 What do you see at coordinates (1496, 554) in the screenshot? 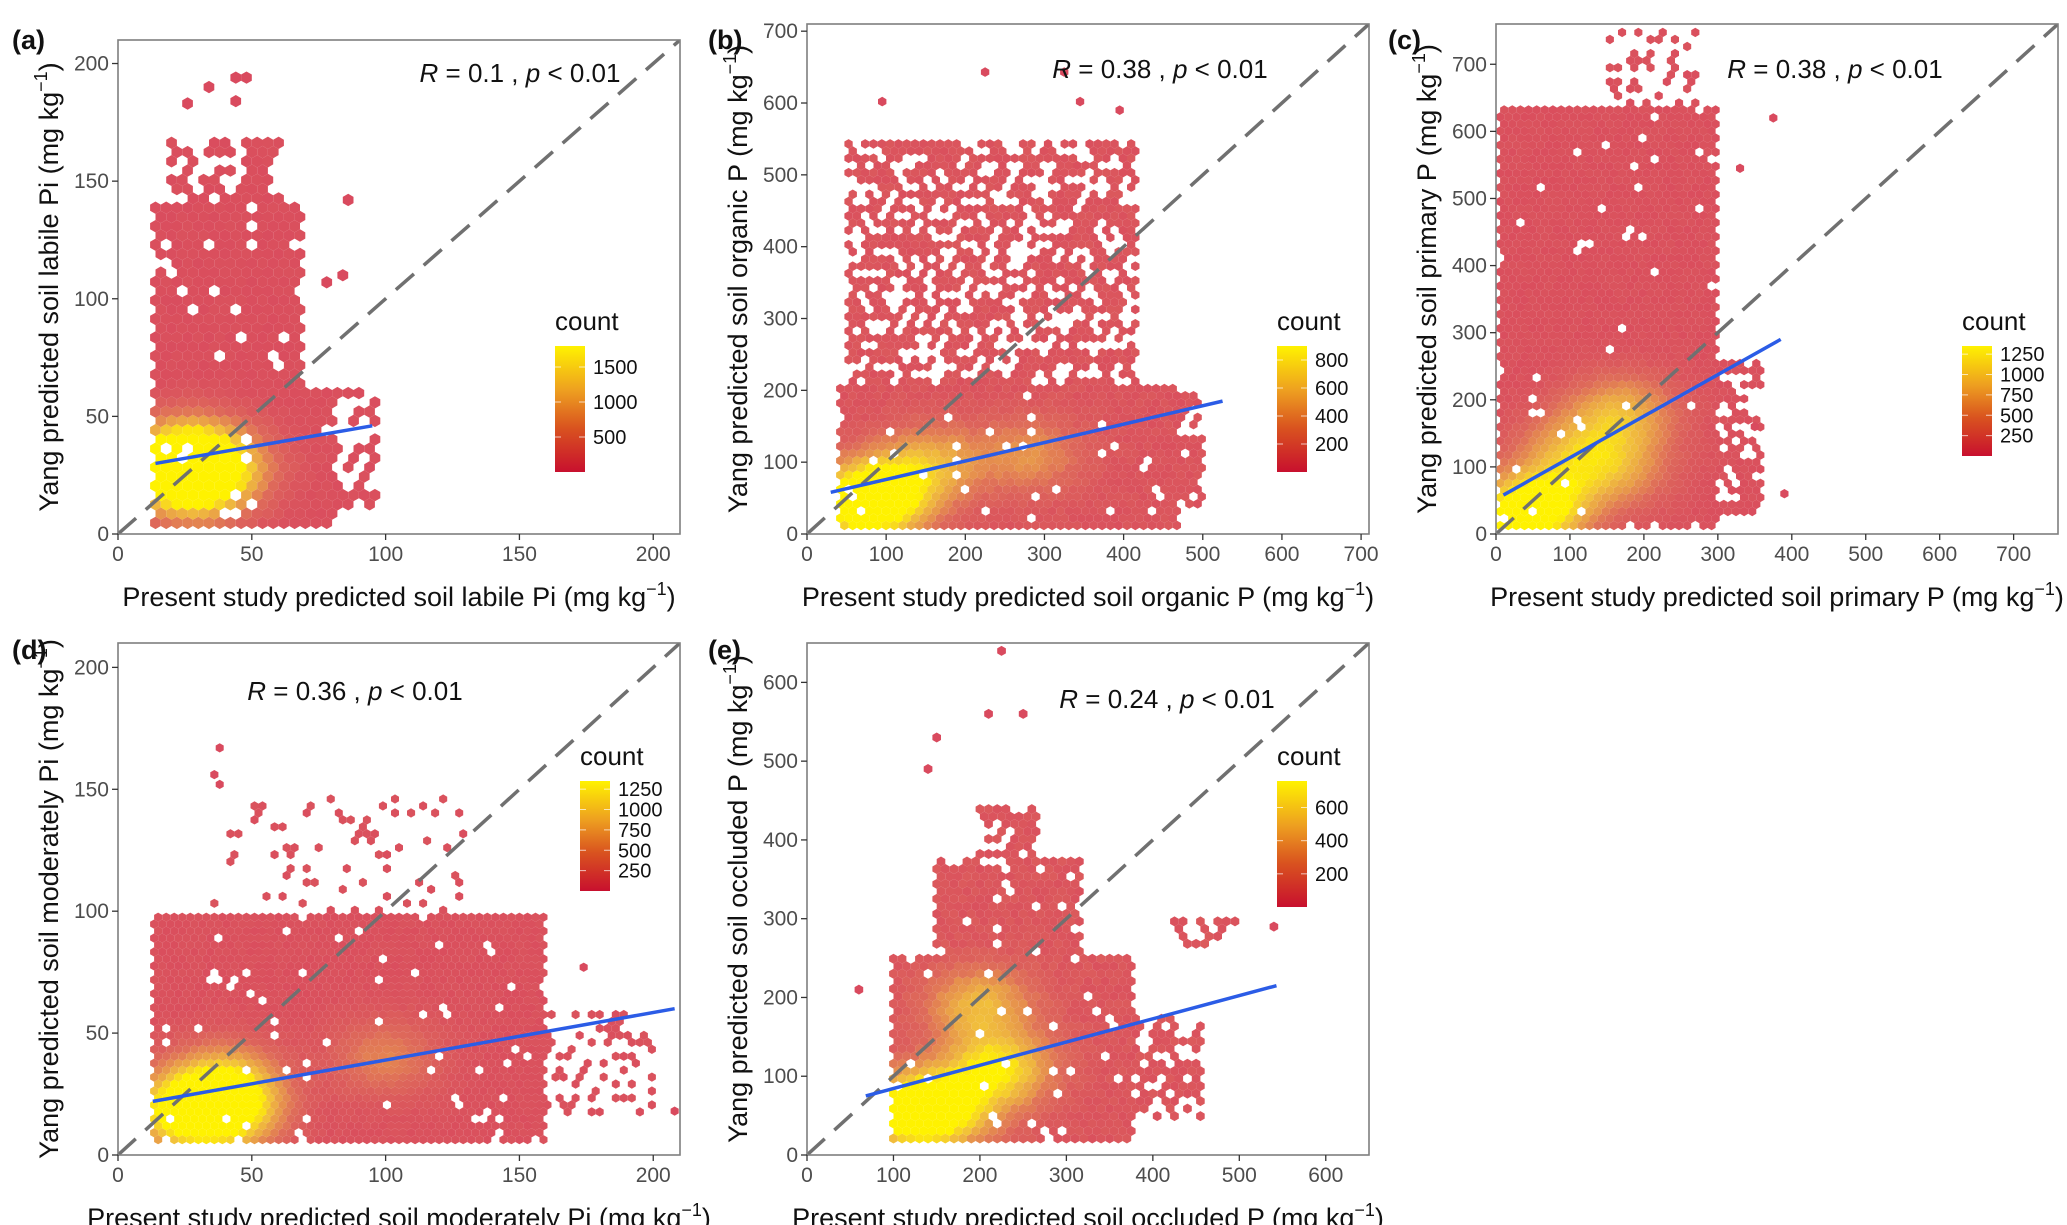
I see `x-tick-label: 0` at bounding box center [1496, 554].